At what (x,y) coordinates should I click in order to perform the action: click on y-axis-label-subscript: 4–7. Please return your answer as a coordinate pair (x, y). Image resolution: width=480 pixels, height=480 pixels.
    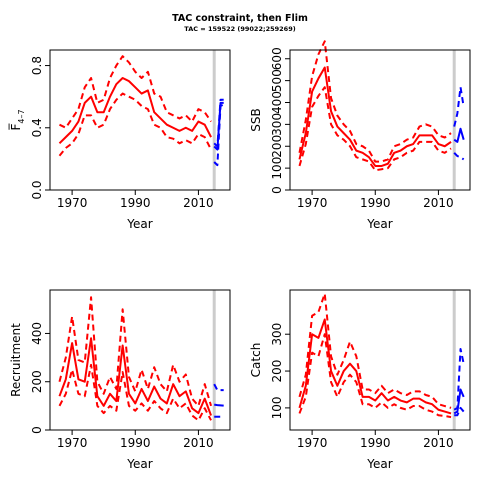
    Looking at the image, I should click on (21, 116).